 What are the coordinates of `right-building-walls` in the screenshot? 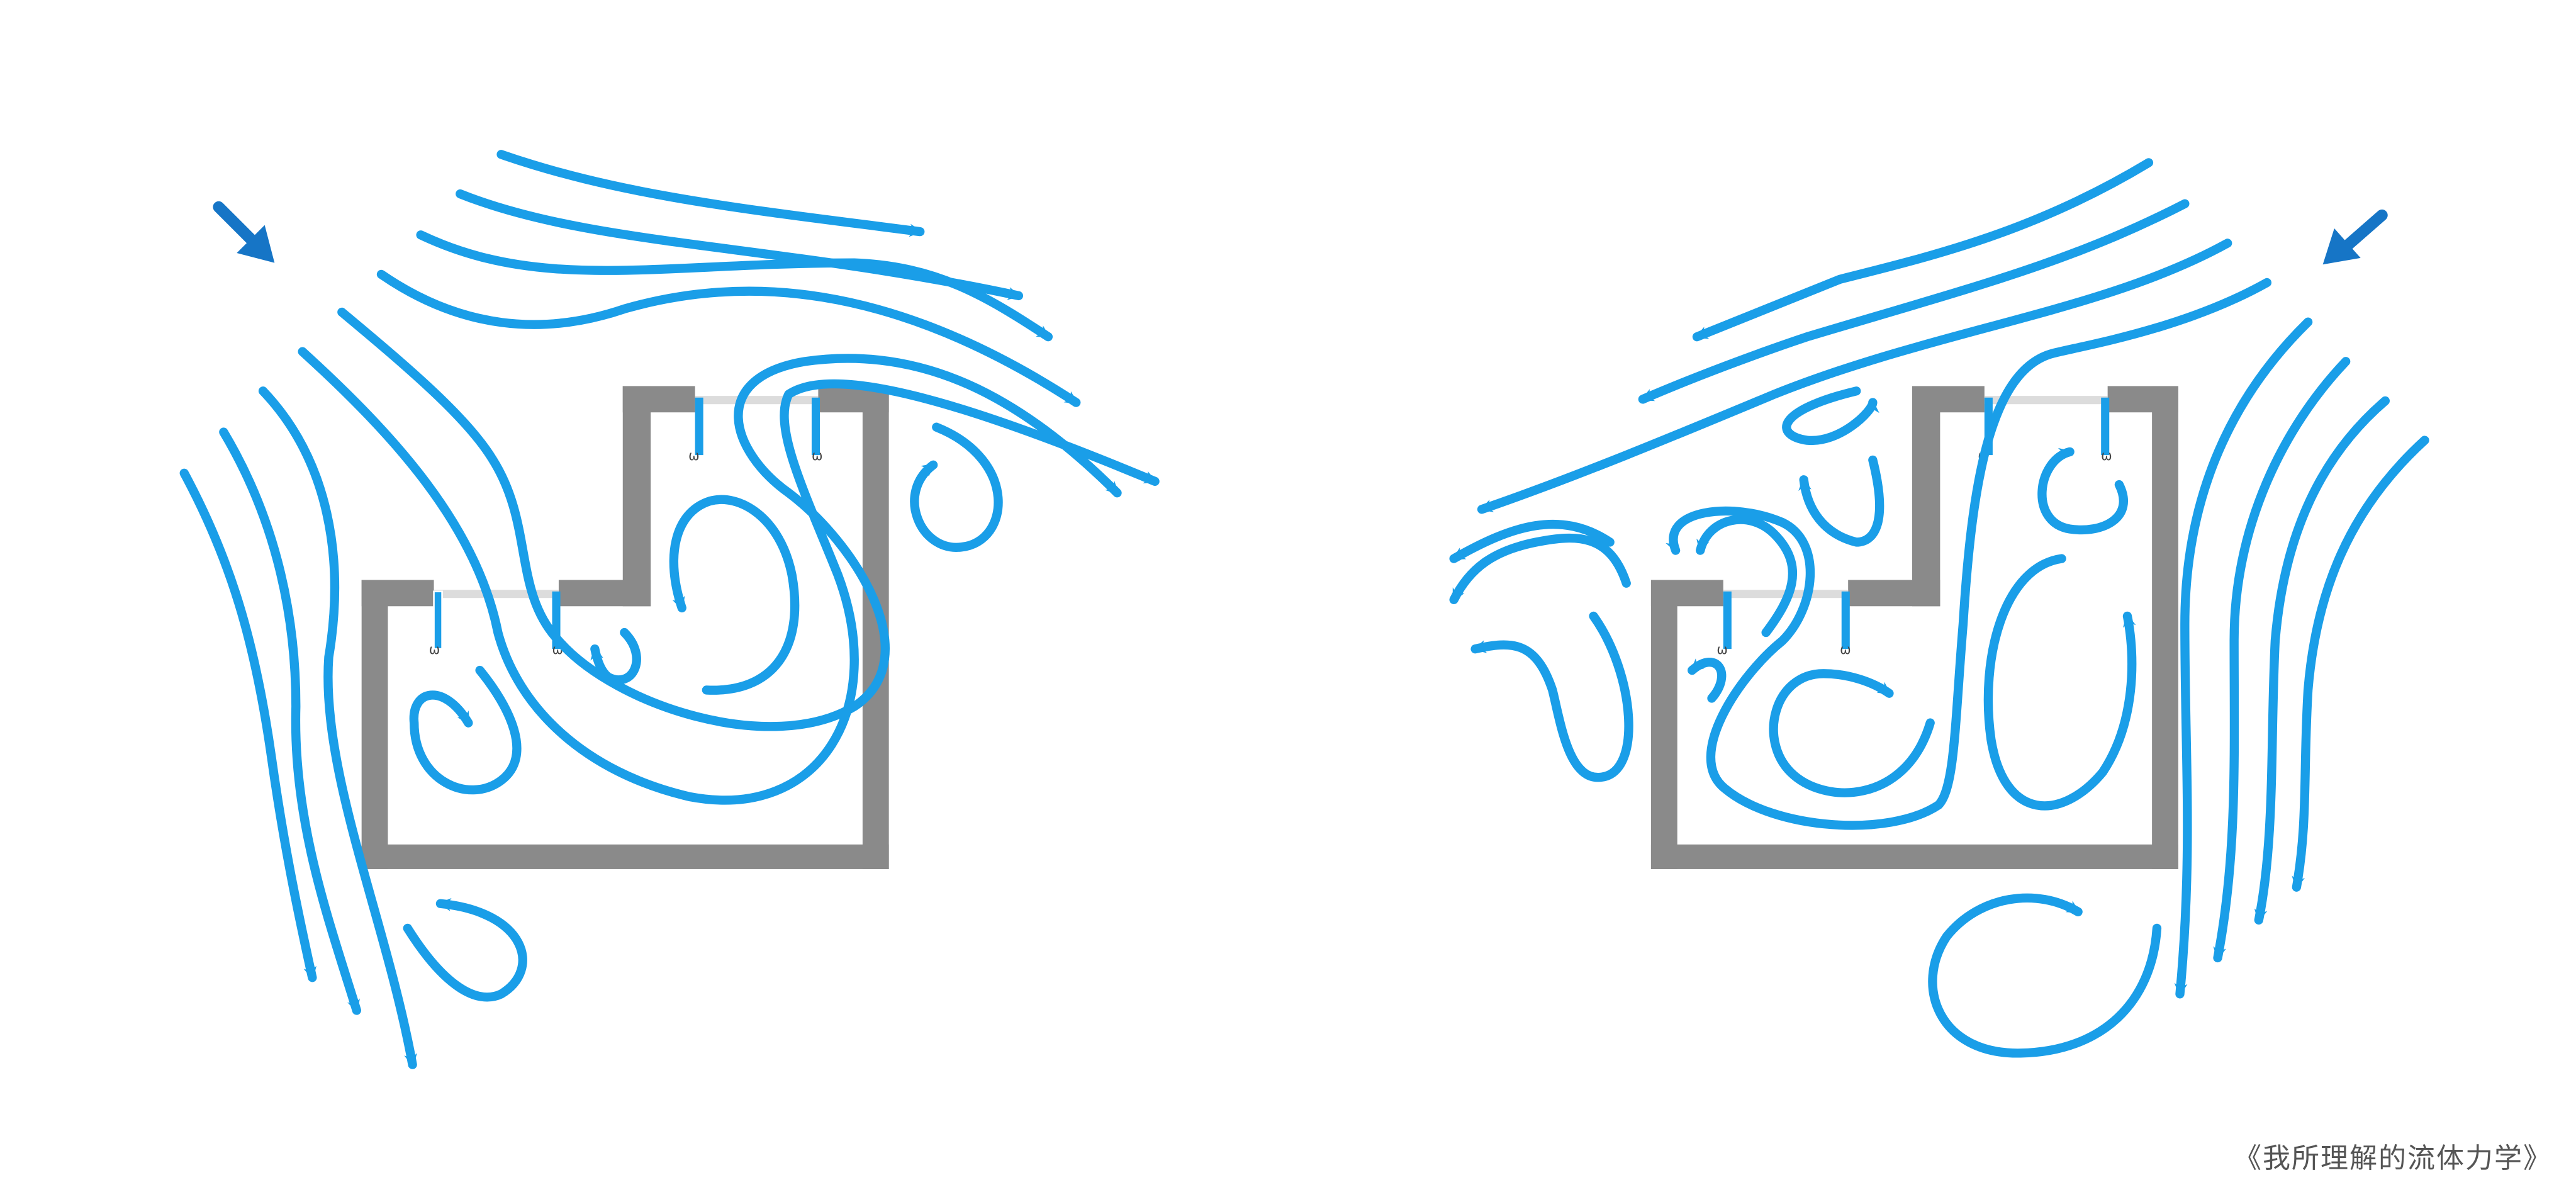 It's located at (1914, 627).